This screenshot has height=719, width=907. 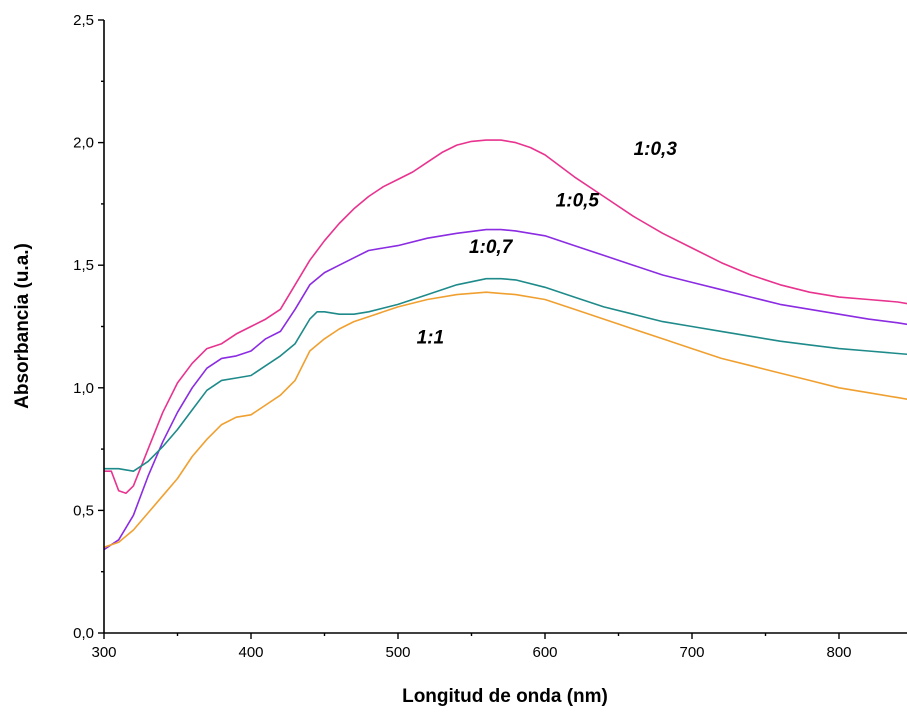 I want to click on y-tick-label: 0,5, so click(x=83, y=510).